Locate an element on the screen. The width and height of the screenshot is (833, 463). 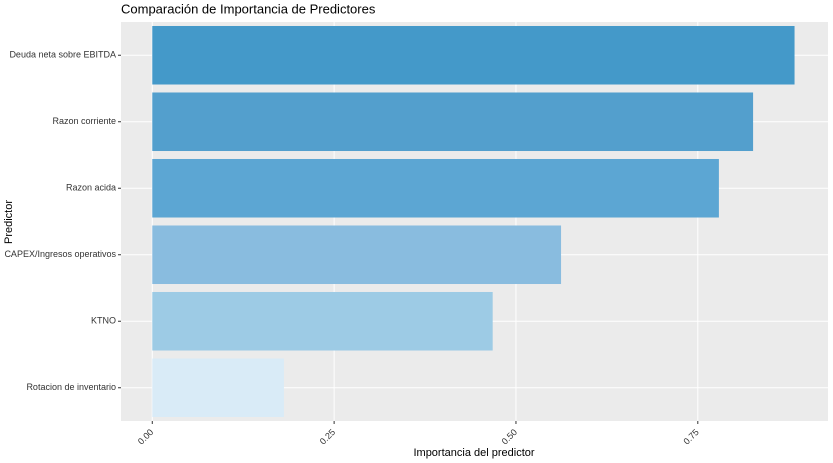
y-tick-label: Deuda neta sobre EBITDA is located at coordinates (62, 55).